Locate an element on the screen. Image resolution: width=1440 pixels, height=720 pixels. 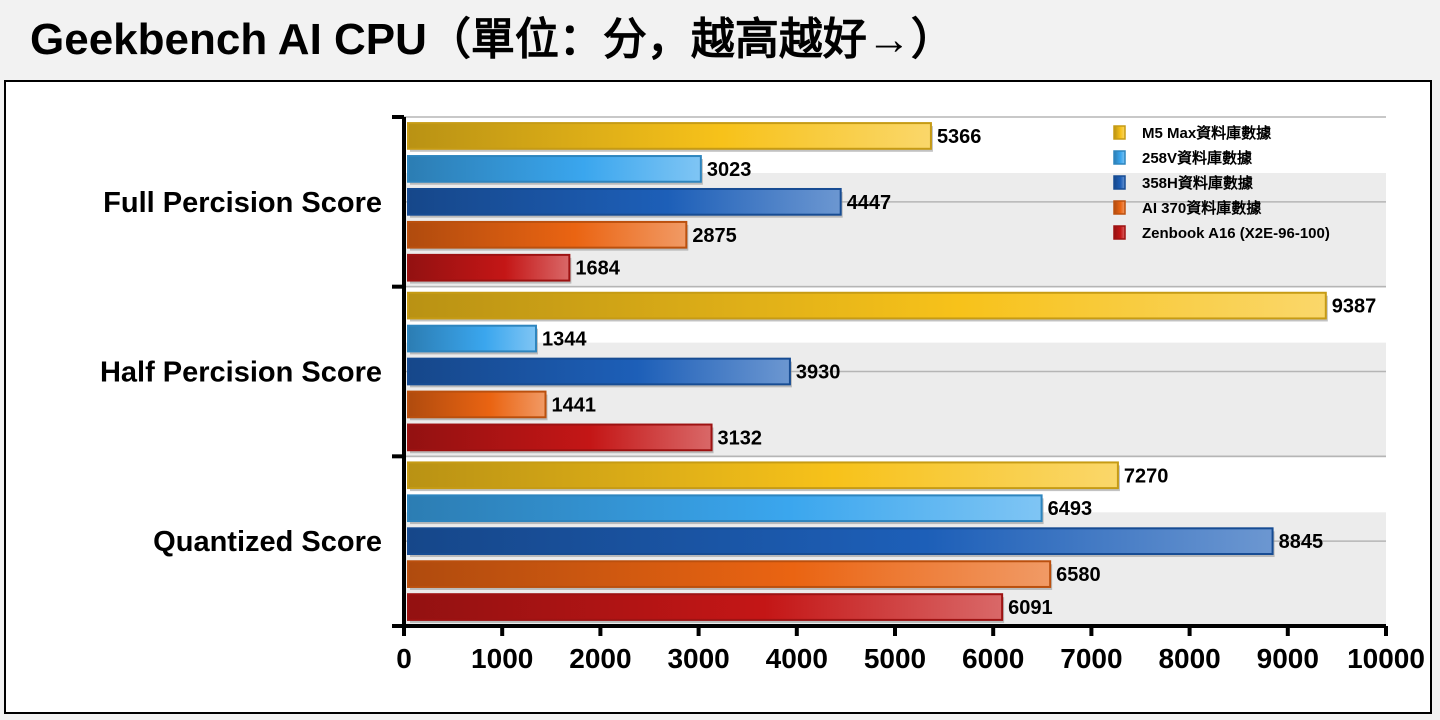
data-label: 4447 is located at coordinates (869, 203).